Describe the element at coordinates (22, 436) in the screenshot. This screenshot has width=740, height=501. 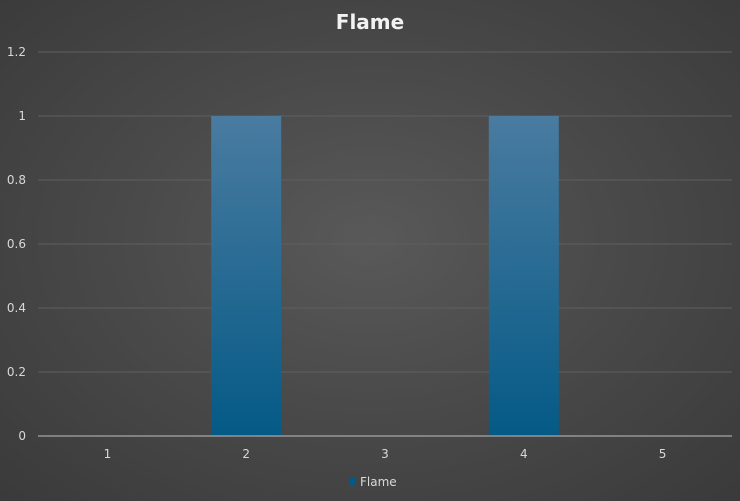
I see `y-tick-label: 0` at that location.